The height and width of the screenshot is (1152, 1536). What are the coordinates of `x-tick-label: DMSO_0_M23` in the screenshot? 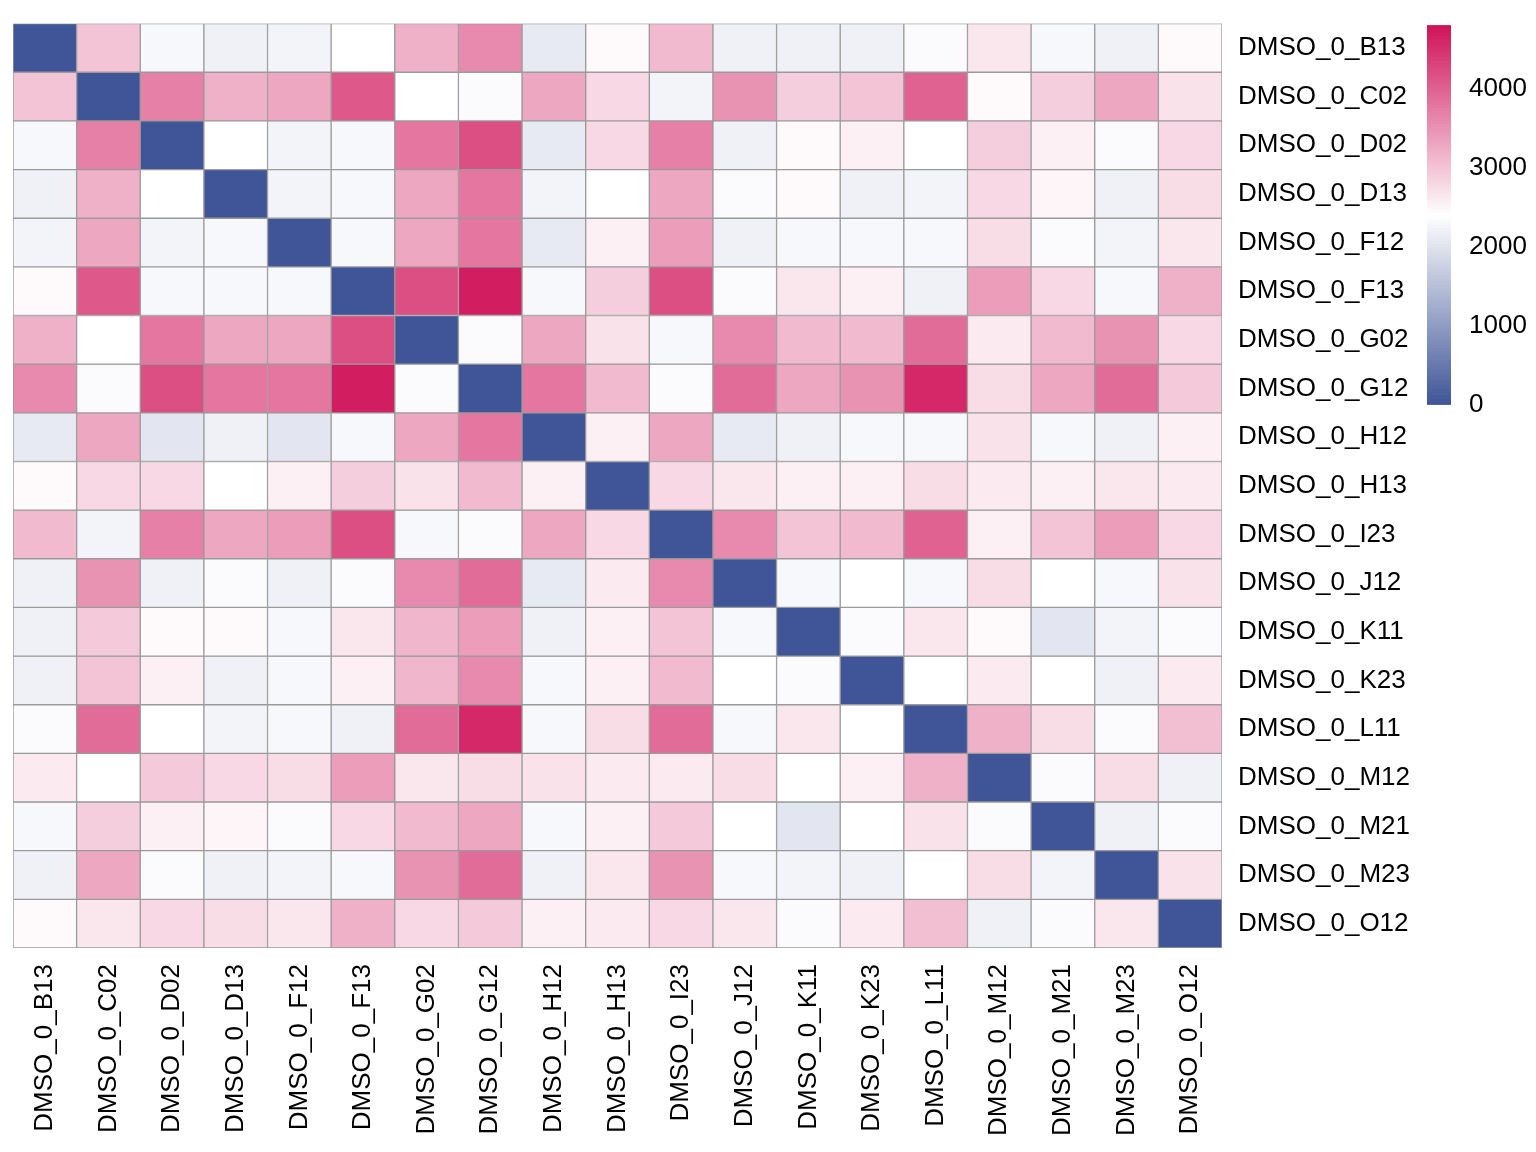 It's located at (1124, 1050).